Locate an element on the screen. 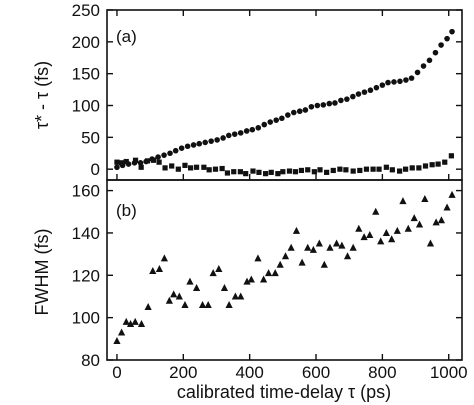 This screenshot has width=474, height=405. x-tick-label: 600 is located at coordinates (316, 372).